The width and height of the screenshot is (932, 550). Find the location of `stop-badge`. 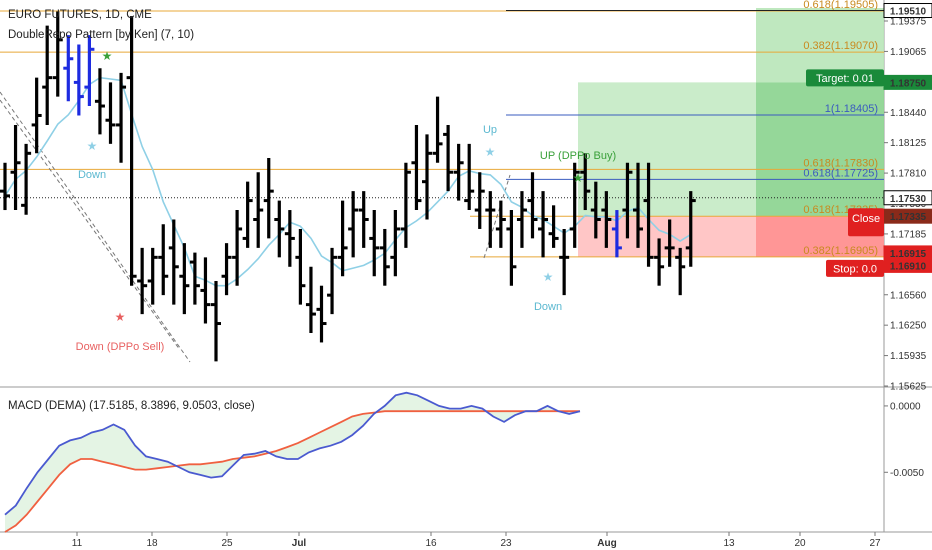

stop-badge is located at coordinates (855, 268).